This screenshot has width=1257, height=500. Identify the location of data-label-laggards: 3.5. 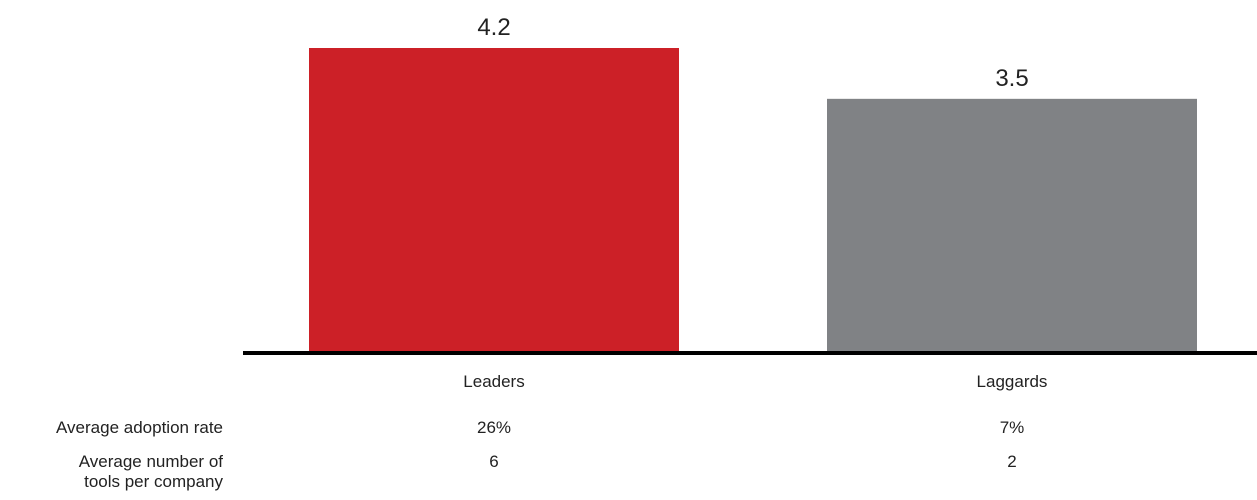
(1011, 78).